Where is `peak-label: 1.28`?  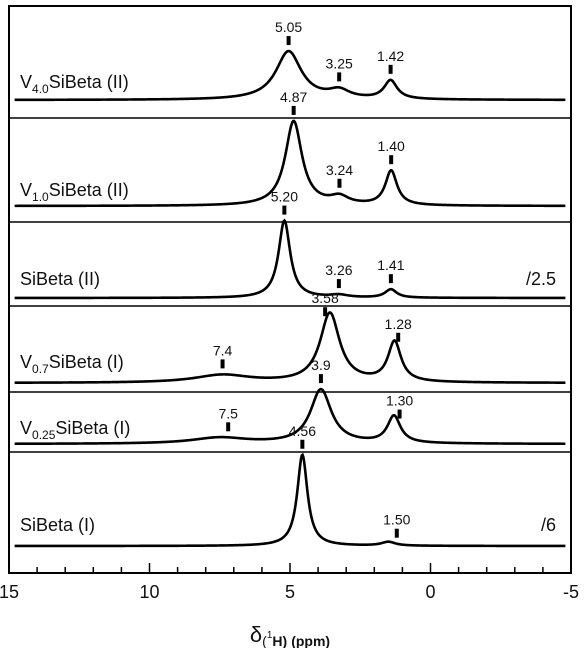 peak-label: 1.28 is located at coordinates (398, 324).